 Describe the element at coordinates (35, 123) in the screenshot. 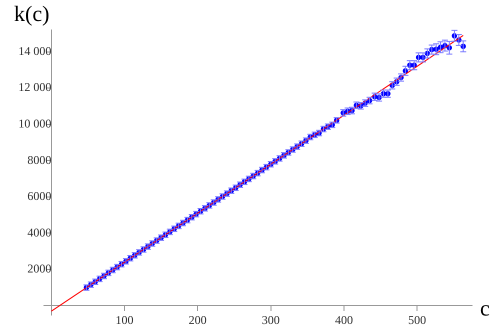

I see `y-tick-label: 10 000` at that location.